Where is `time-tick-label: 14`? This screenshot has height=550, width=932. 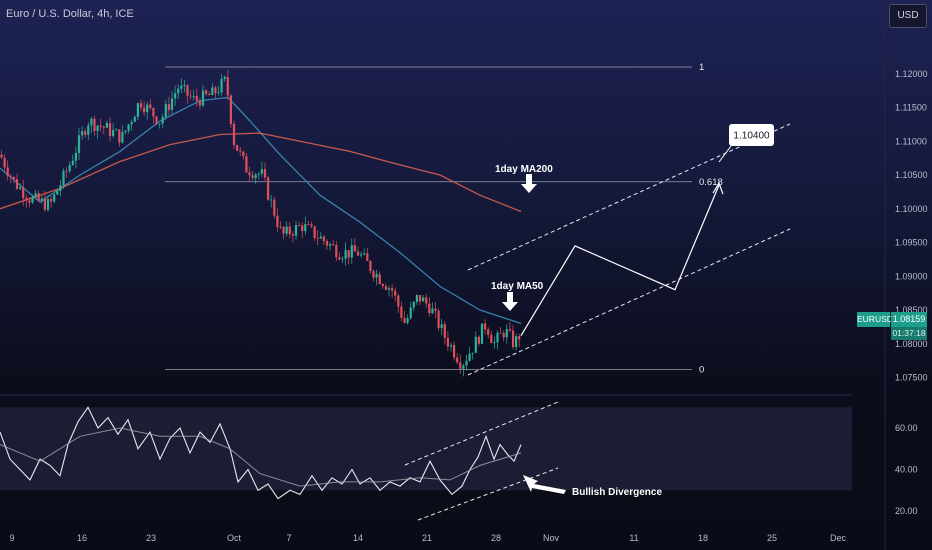
time-tick-label: 14 is located at coordinates (358, 538).